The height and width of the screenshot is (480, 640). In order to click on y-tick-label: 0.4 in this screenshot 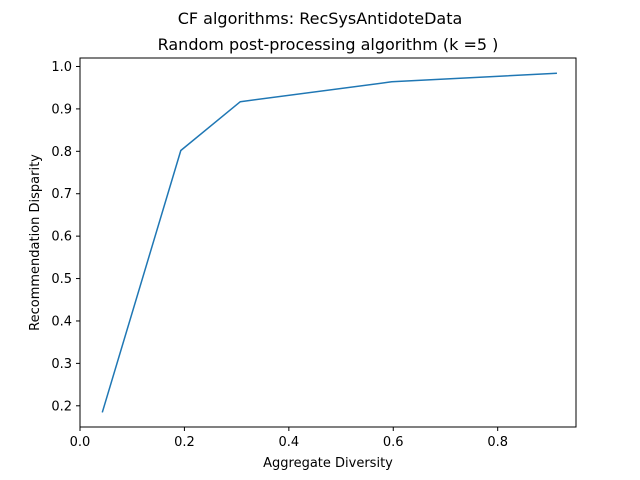, I will do `click(61, 321)`.